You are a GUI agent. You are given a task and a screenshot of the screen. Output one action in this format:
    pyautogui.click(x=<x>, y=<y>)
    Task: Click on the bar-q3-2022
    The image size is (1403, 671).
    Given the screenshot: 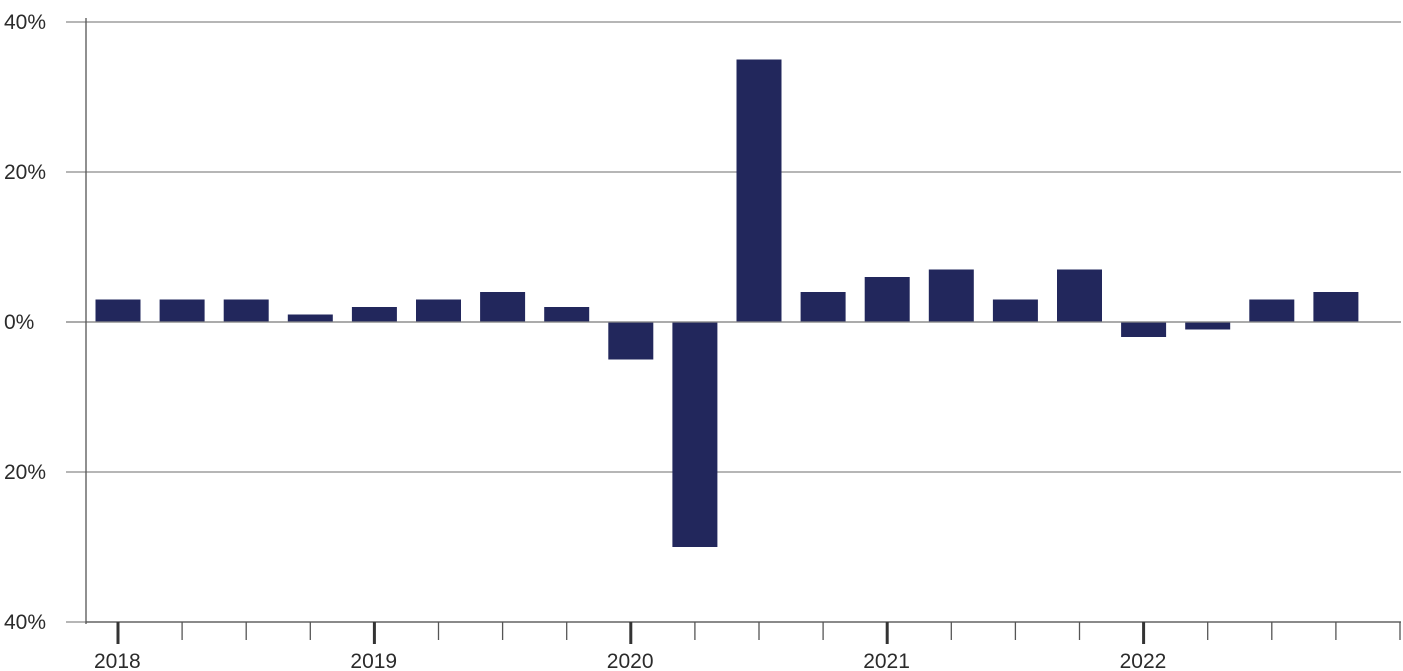 What is the action you would take?
    pyautogui.click(x=1272, y=310)
    